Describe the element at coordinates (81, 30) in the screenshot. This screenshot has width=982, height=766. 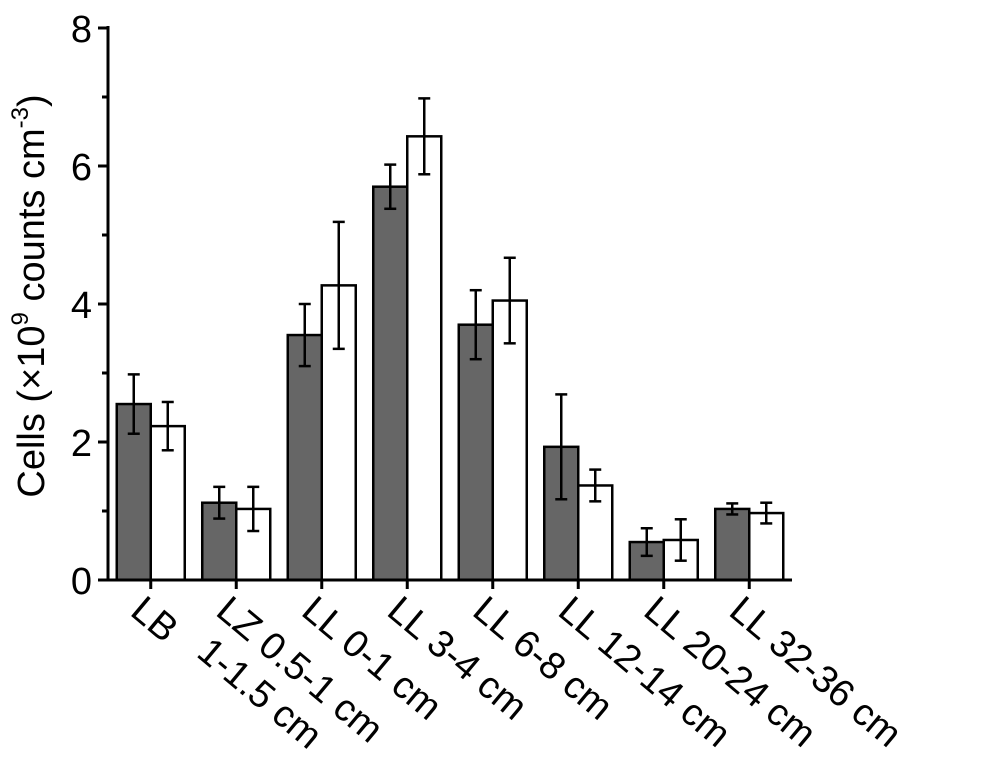
I see `y-tick-label: 8` at that location.